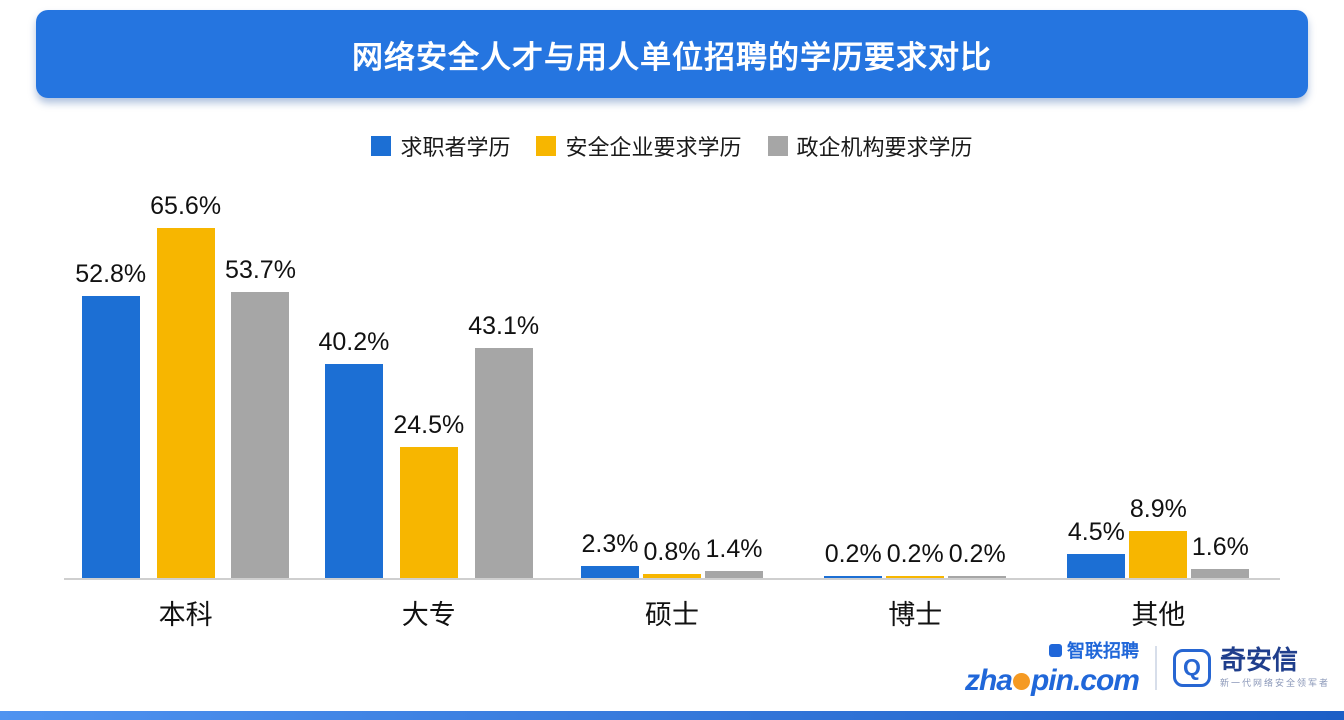 Image resolution: width=1344 pixels, height=720 pixels. I want to click on bar-group: 40.2% 24.5% 43.1%, so click(428, 445).